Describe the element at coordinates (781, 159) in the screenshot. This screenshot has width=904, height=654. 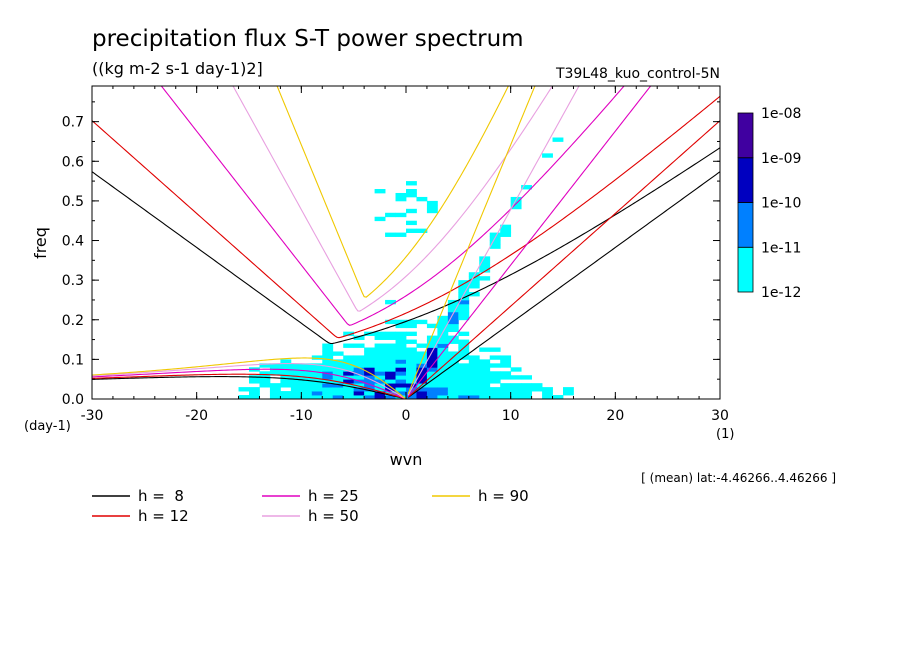
I see `colorbar-label: 1e-09` at that location.